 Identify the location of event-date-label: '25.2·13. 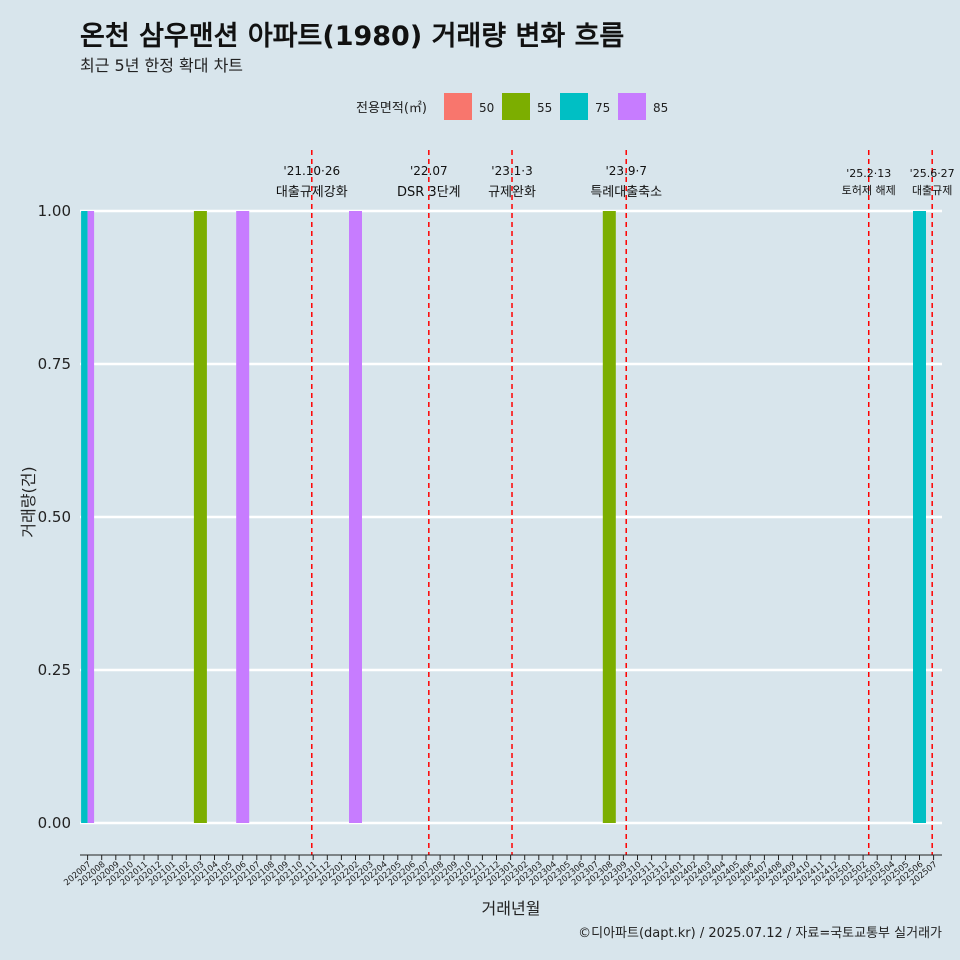
(868, 173).